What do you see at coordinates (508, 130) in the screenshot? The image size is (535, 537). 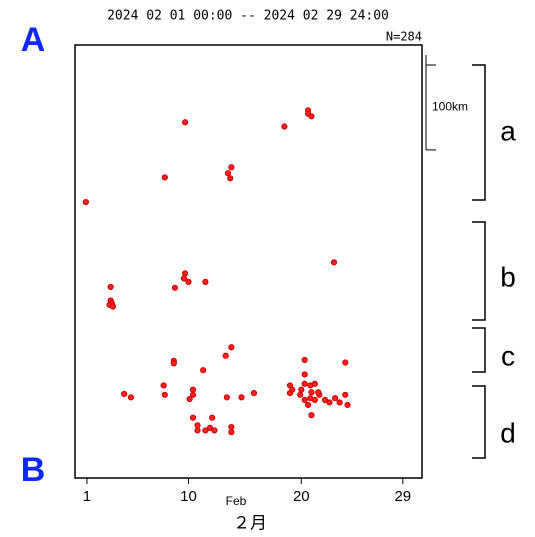 I see `segment-label: a` at bounding box center [508, 130].